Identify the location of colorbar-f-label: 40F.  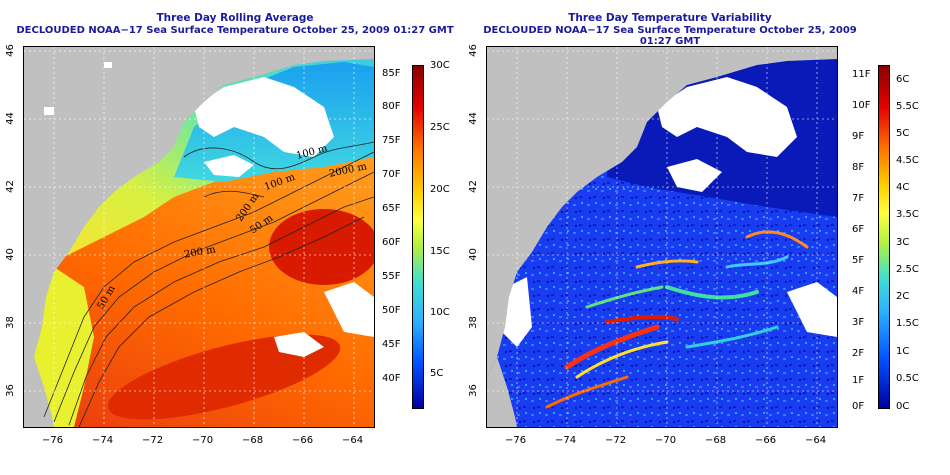
(391, 378).